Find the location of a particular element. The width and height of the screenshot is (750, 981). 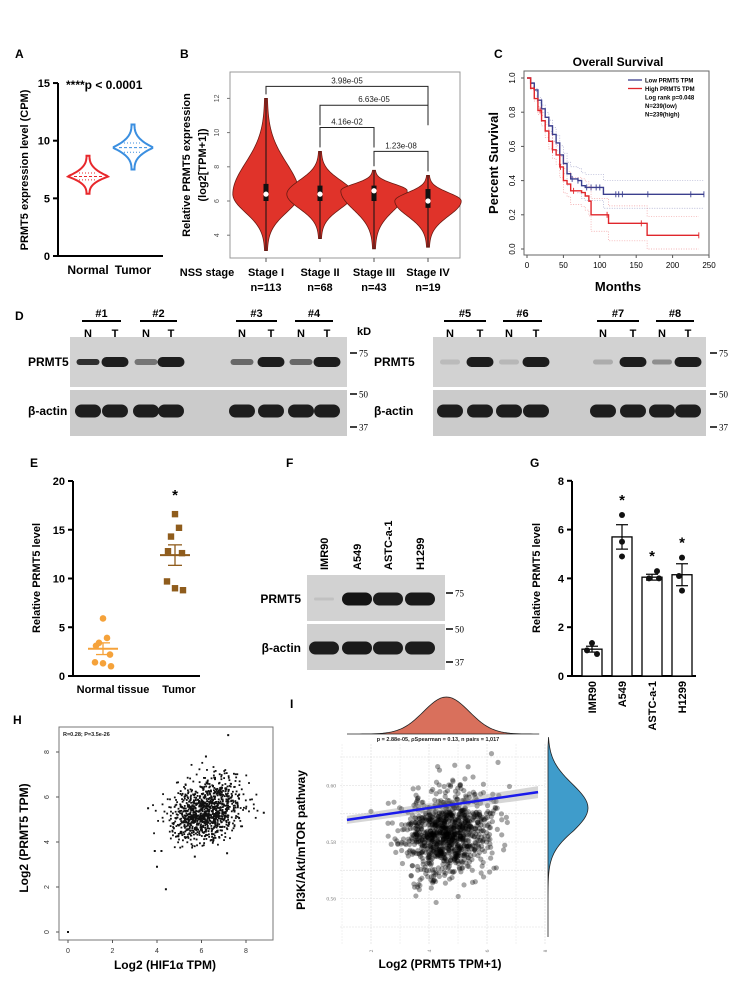

d-row-label-prmt5-left: PRMT5 is located at coordinates (48, 362).